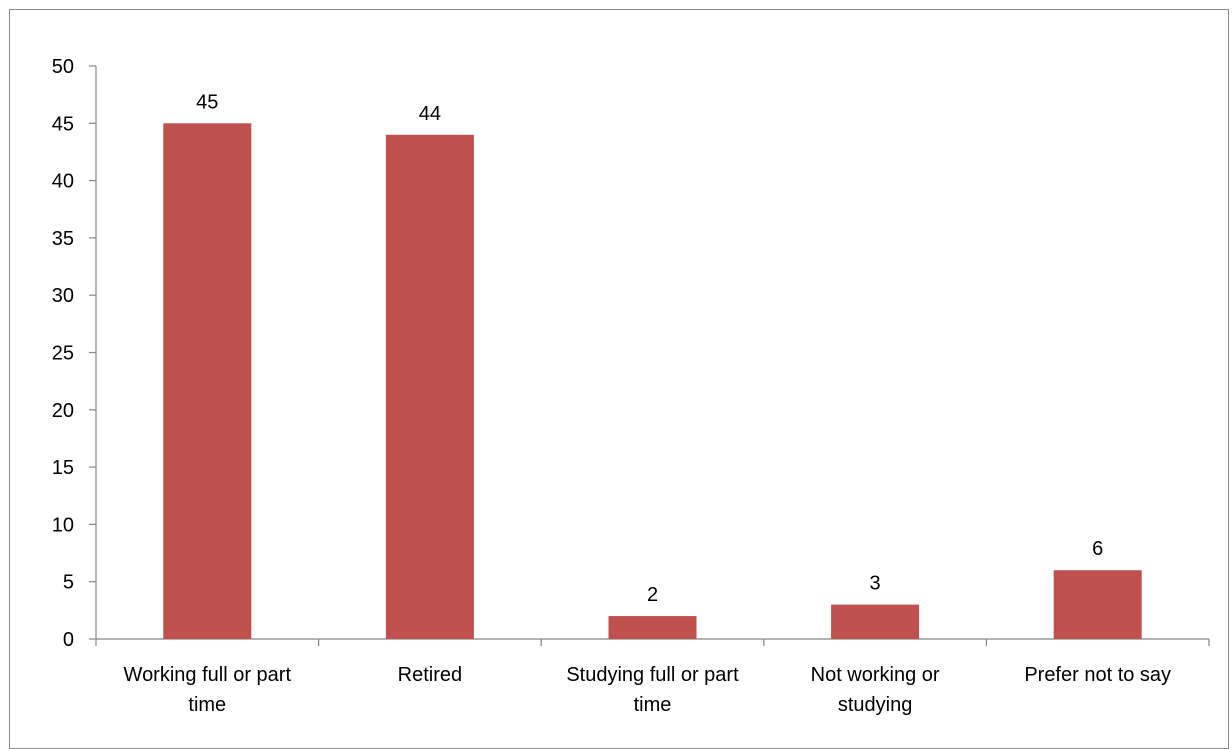  I want to click on category-label: Not working or, so click(875, 675).